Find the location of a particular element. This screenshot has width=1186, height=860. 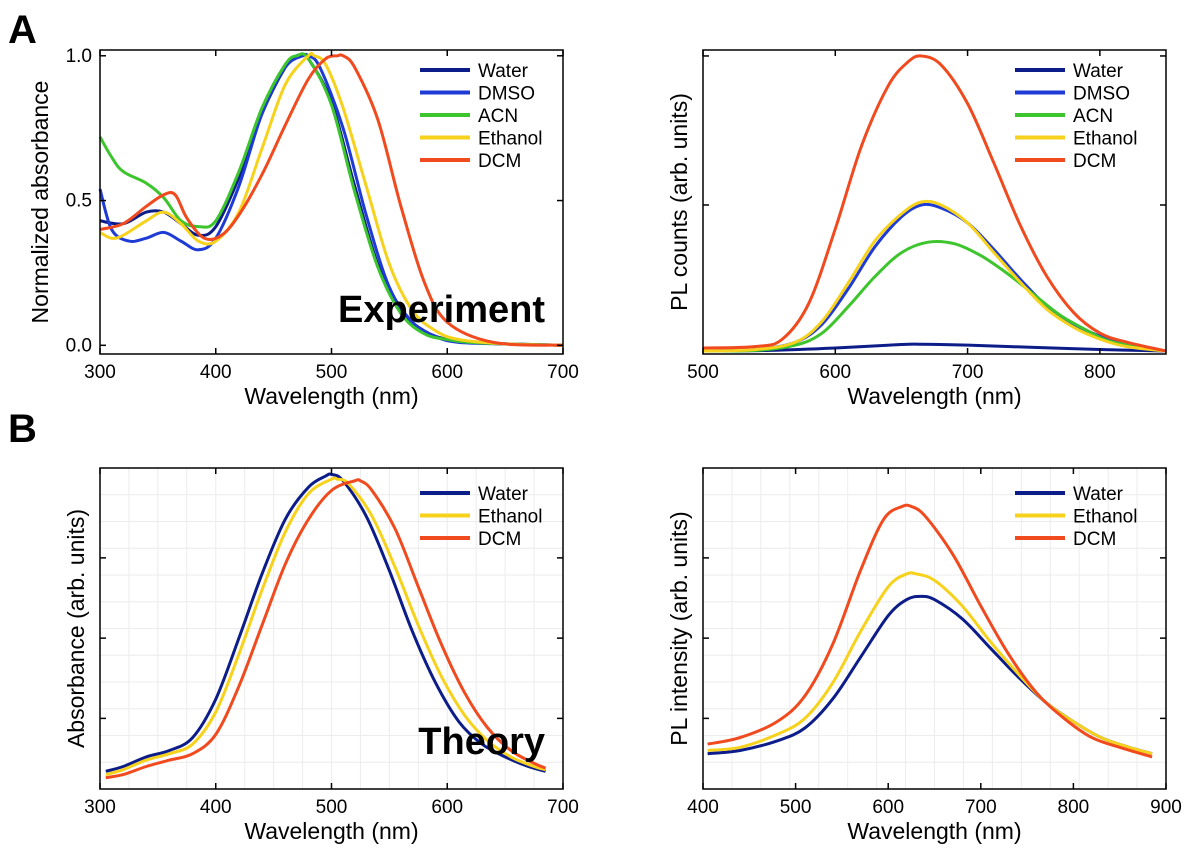

x-tick-label: 900 is located at coordinates (1166, 807).